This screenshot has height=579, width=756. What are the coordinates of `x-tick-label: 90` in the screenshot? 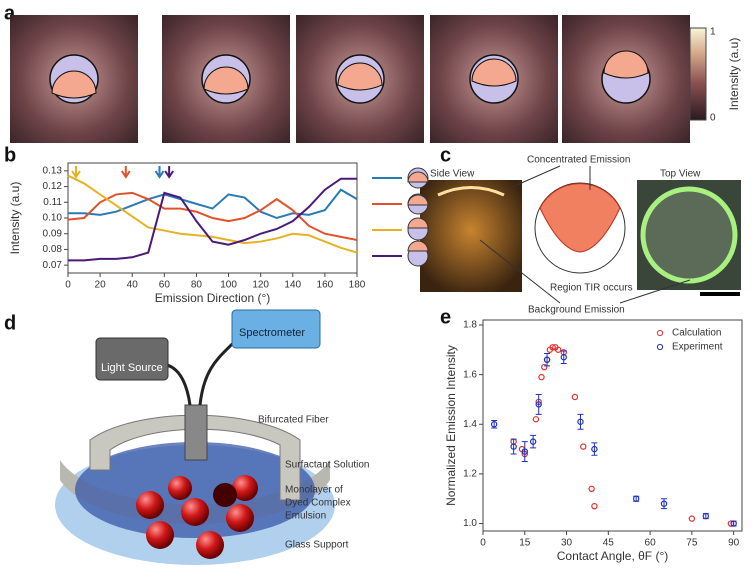 It's located at (734, 543).